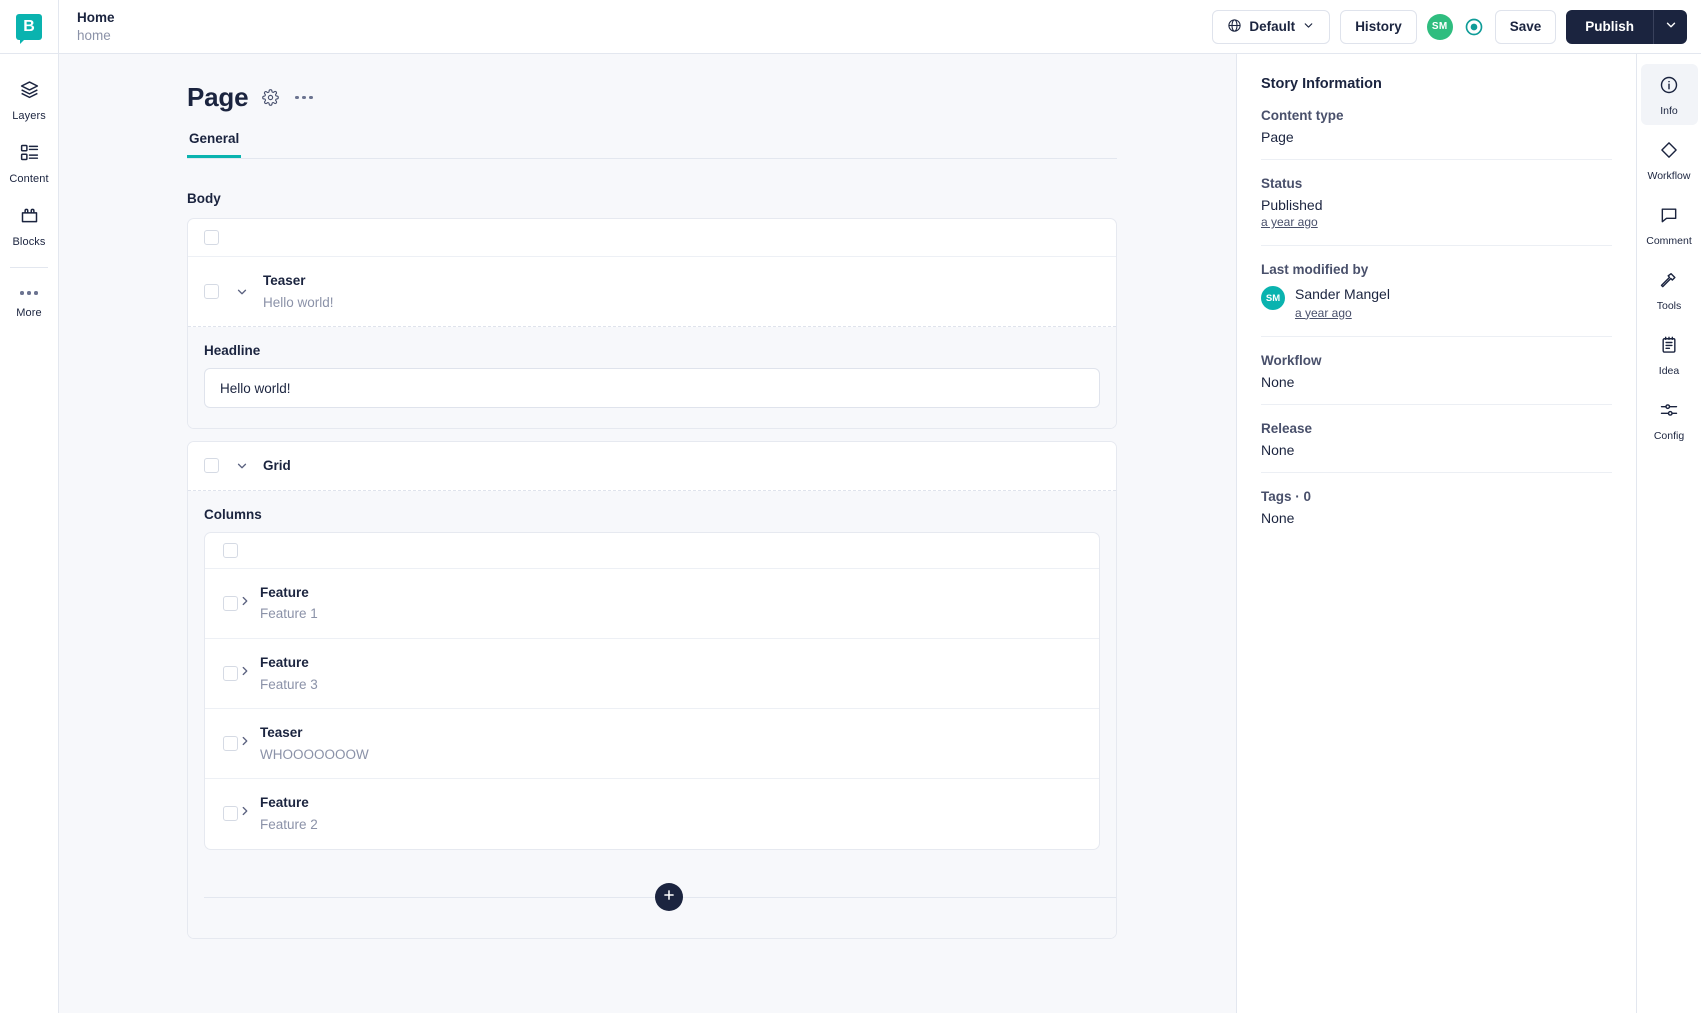  I want to click on tool-item-comment: Comment, so click(1669, 224).